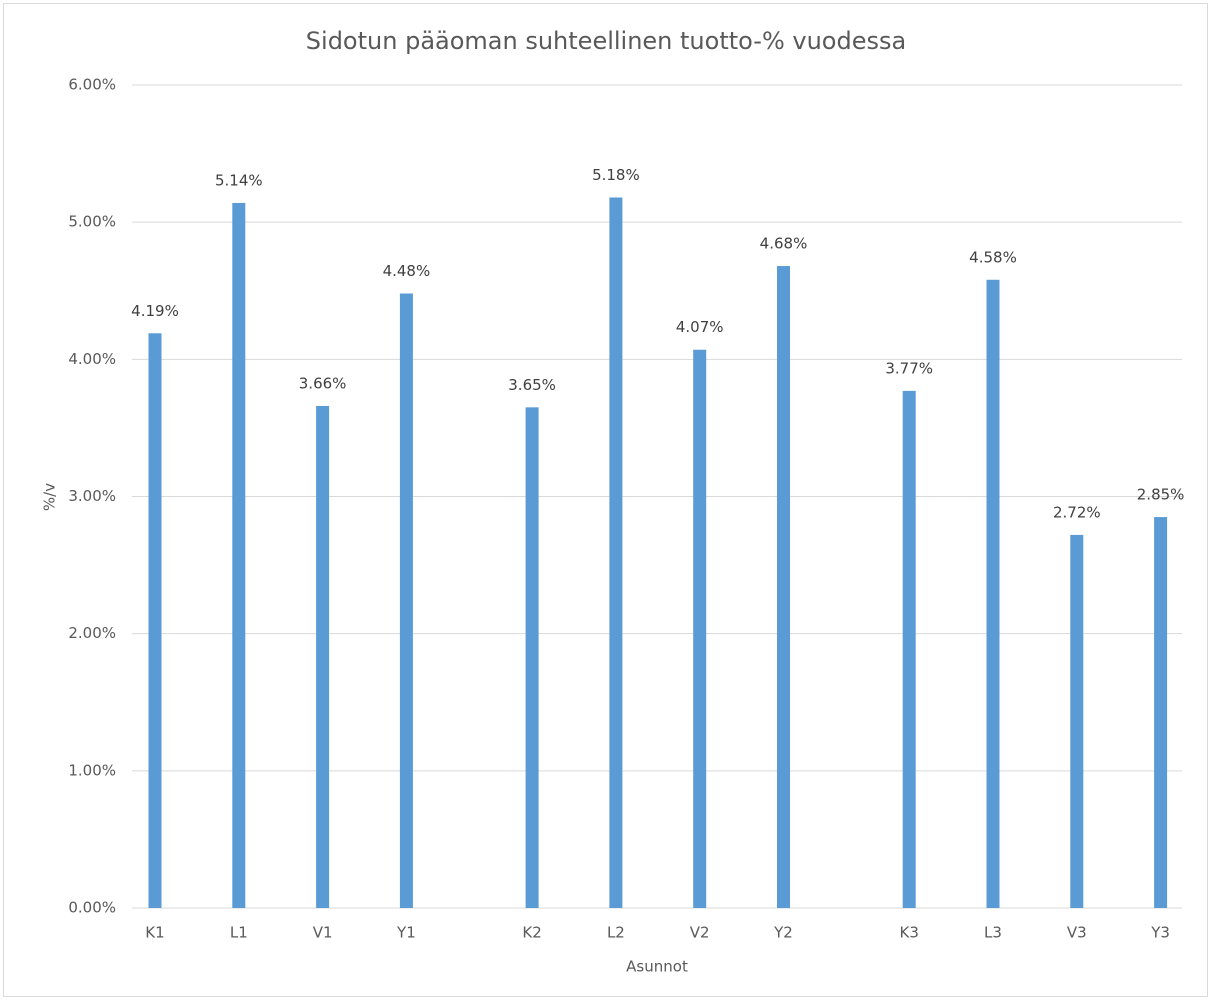 The image size is (1212, 1001). Describe the element at coordinates (323, 933) in the screenshot. I see `x-tick-label: V1` at that location.